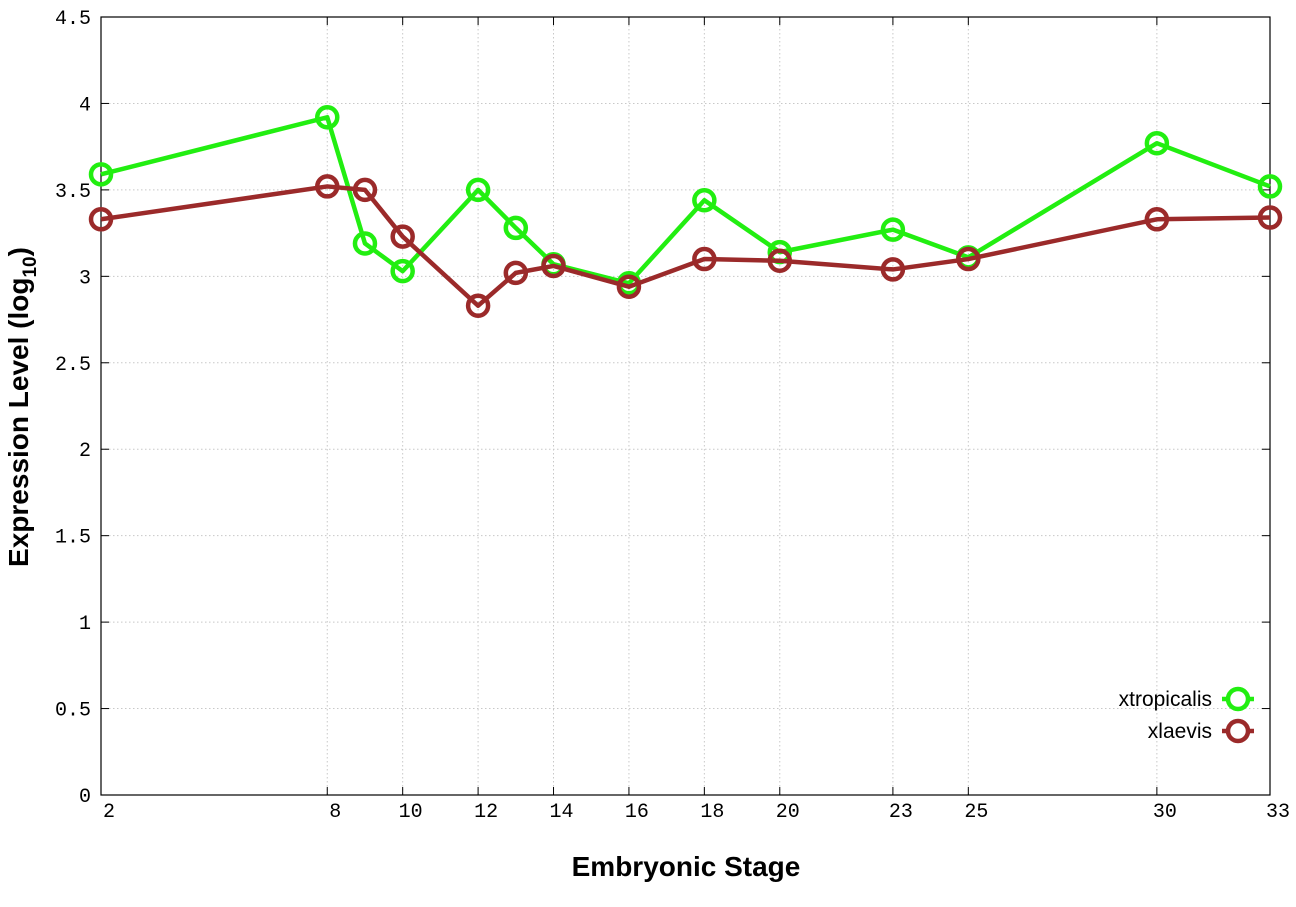 This screenshot has height=907, width=1296. I want to click on legend: xtropicalis xlaevis, so click(1186, 715).